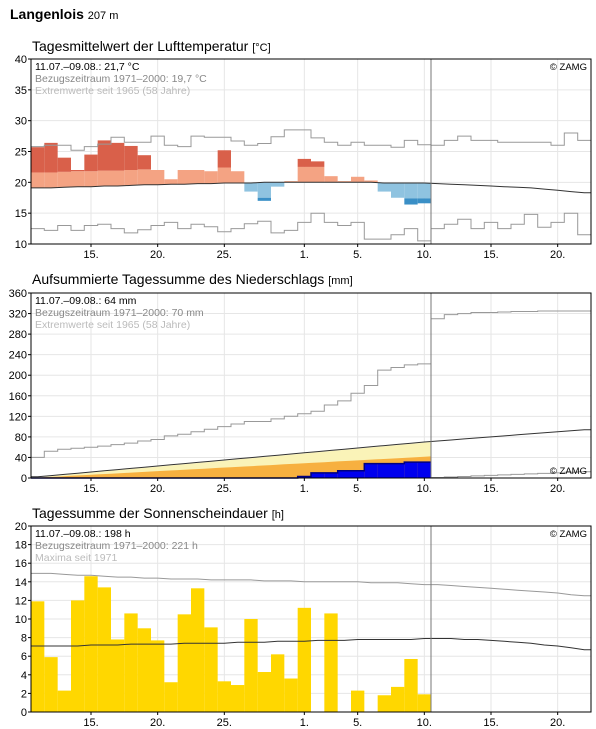  I want to click on sunshine-x-tick-label: 15., so click(490, 723).